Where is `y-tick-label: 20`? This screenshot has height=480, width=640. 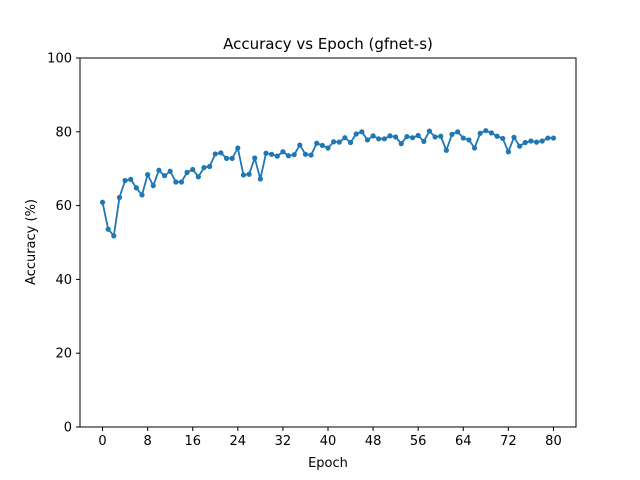 y-tick-label: 20 is located at coordinates (63, 354).